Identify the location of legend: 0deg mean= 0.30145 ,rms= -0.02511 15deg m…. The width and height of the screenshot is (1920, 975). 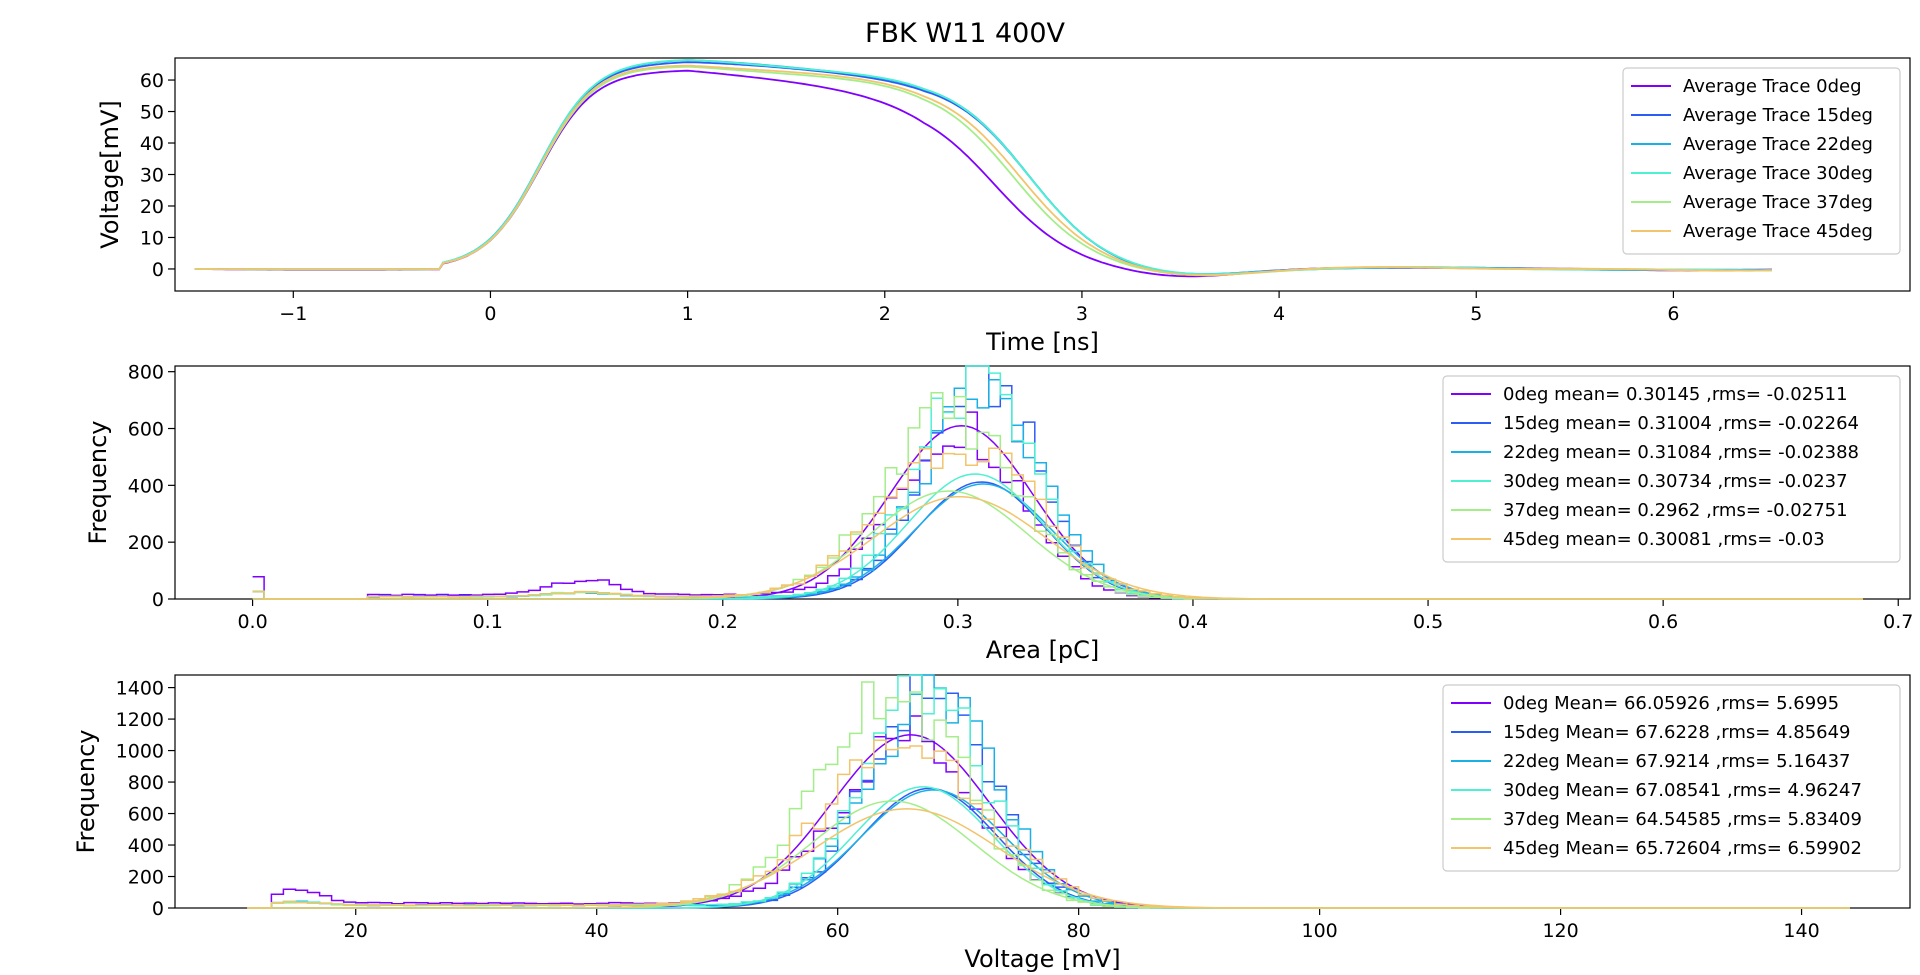
(1671, 469).